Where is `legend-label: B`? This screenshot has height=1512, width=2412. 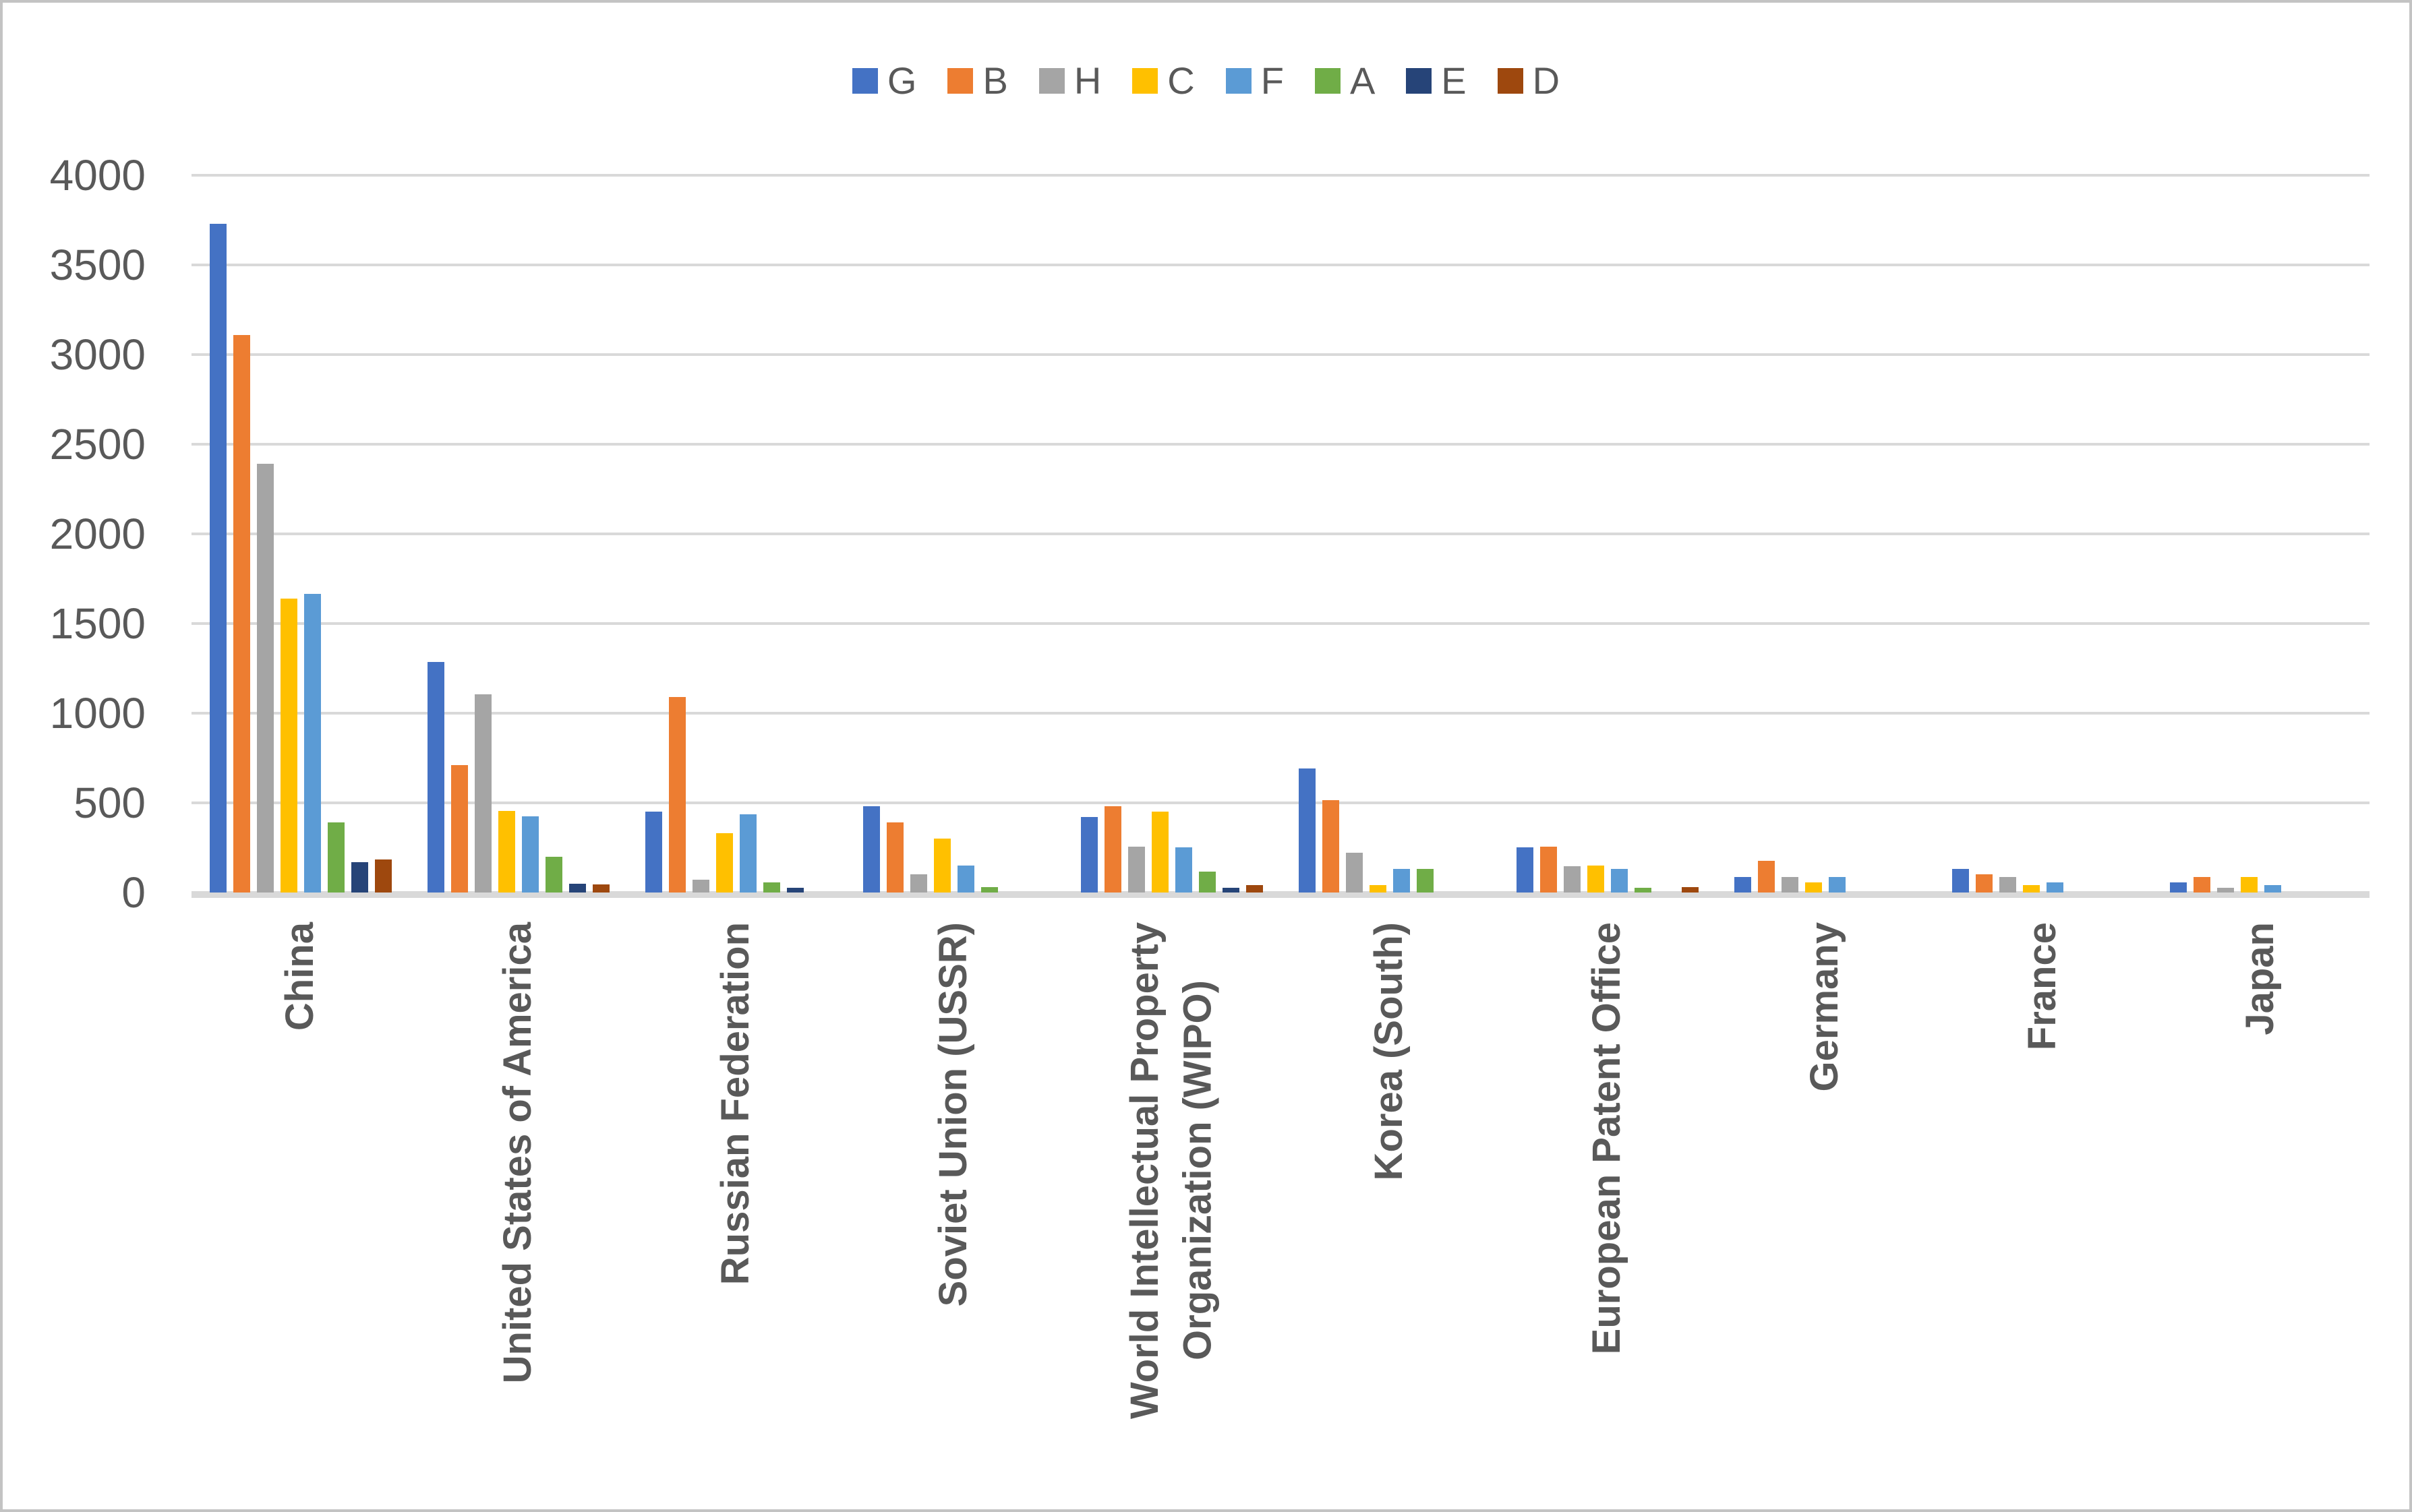
legend-label: B is located at coordinates (995, 80).